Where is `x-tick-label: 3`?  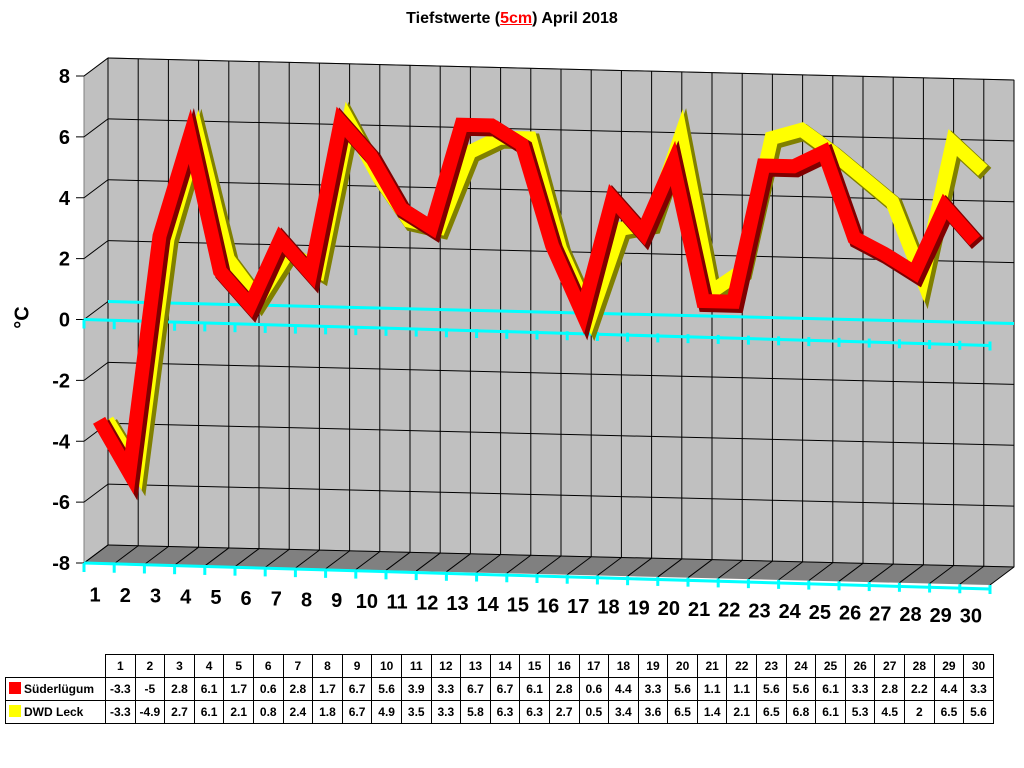
x-tick-label: 3 is located at coordinates (155, 597).